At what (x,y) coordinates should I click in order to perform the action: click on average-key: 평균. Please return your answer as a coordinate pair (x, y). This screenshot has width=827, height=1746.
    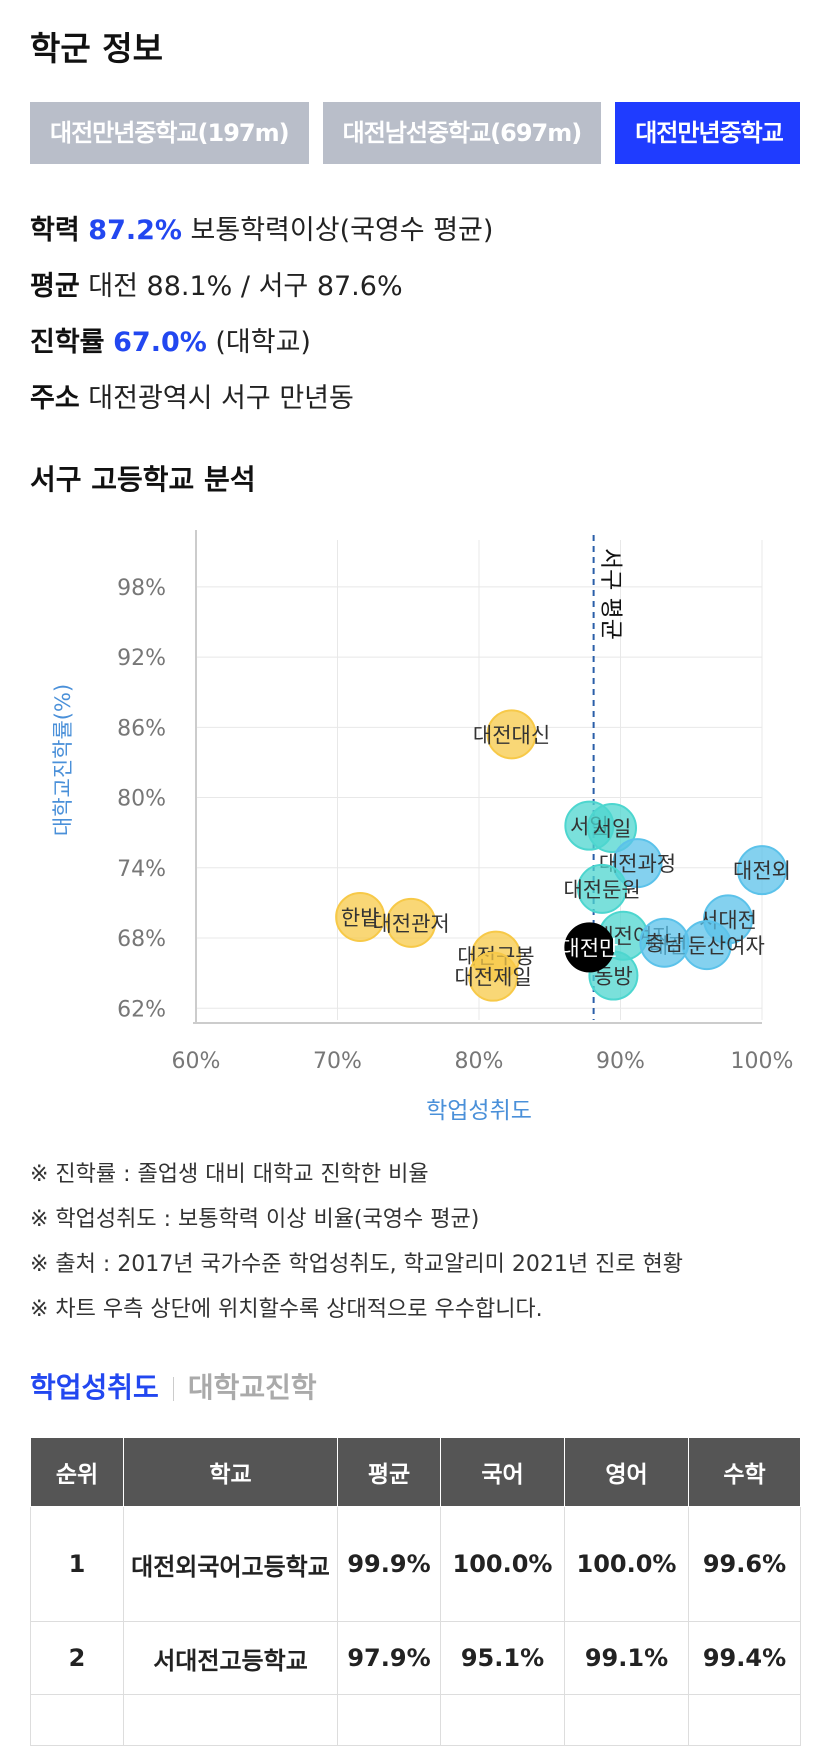
    Looking at the image, I should click on (55, 286).